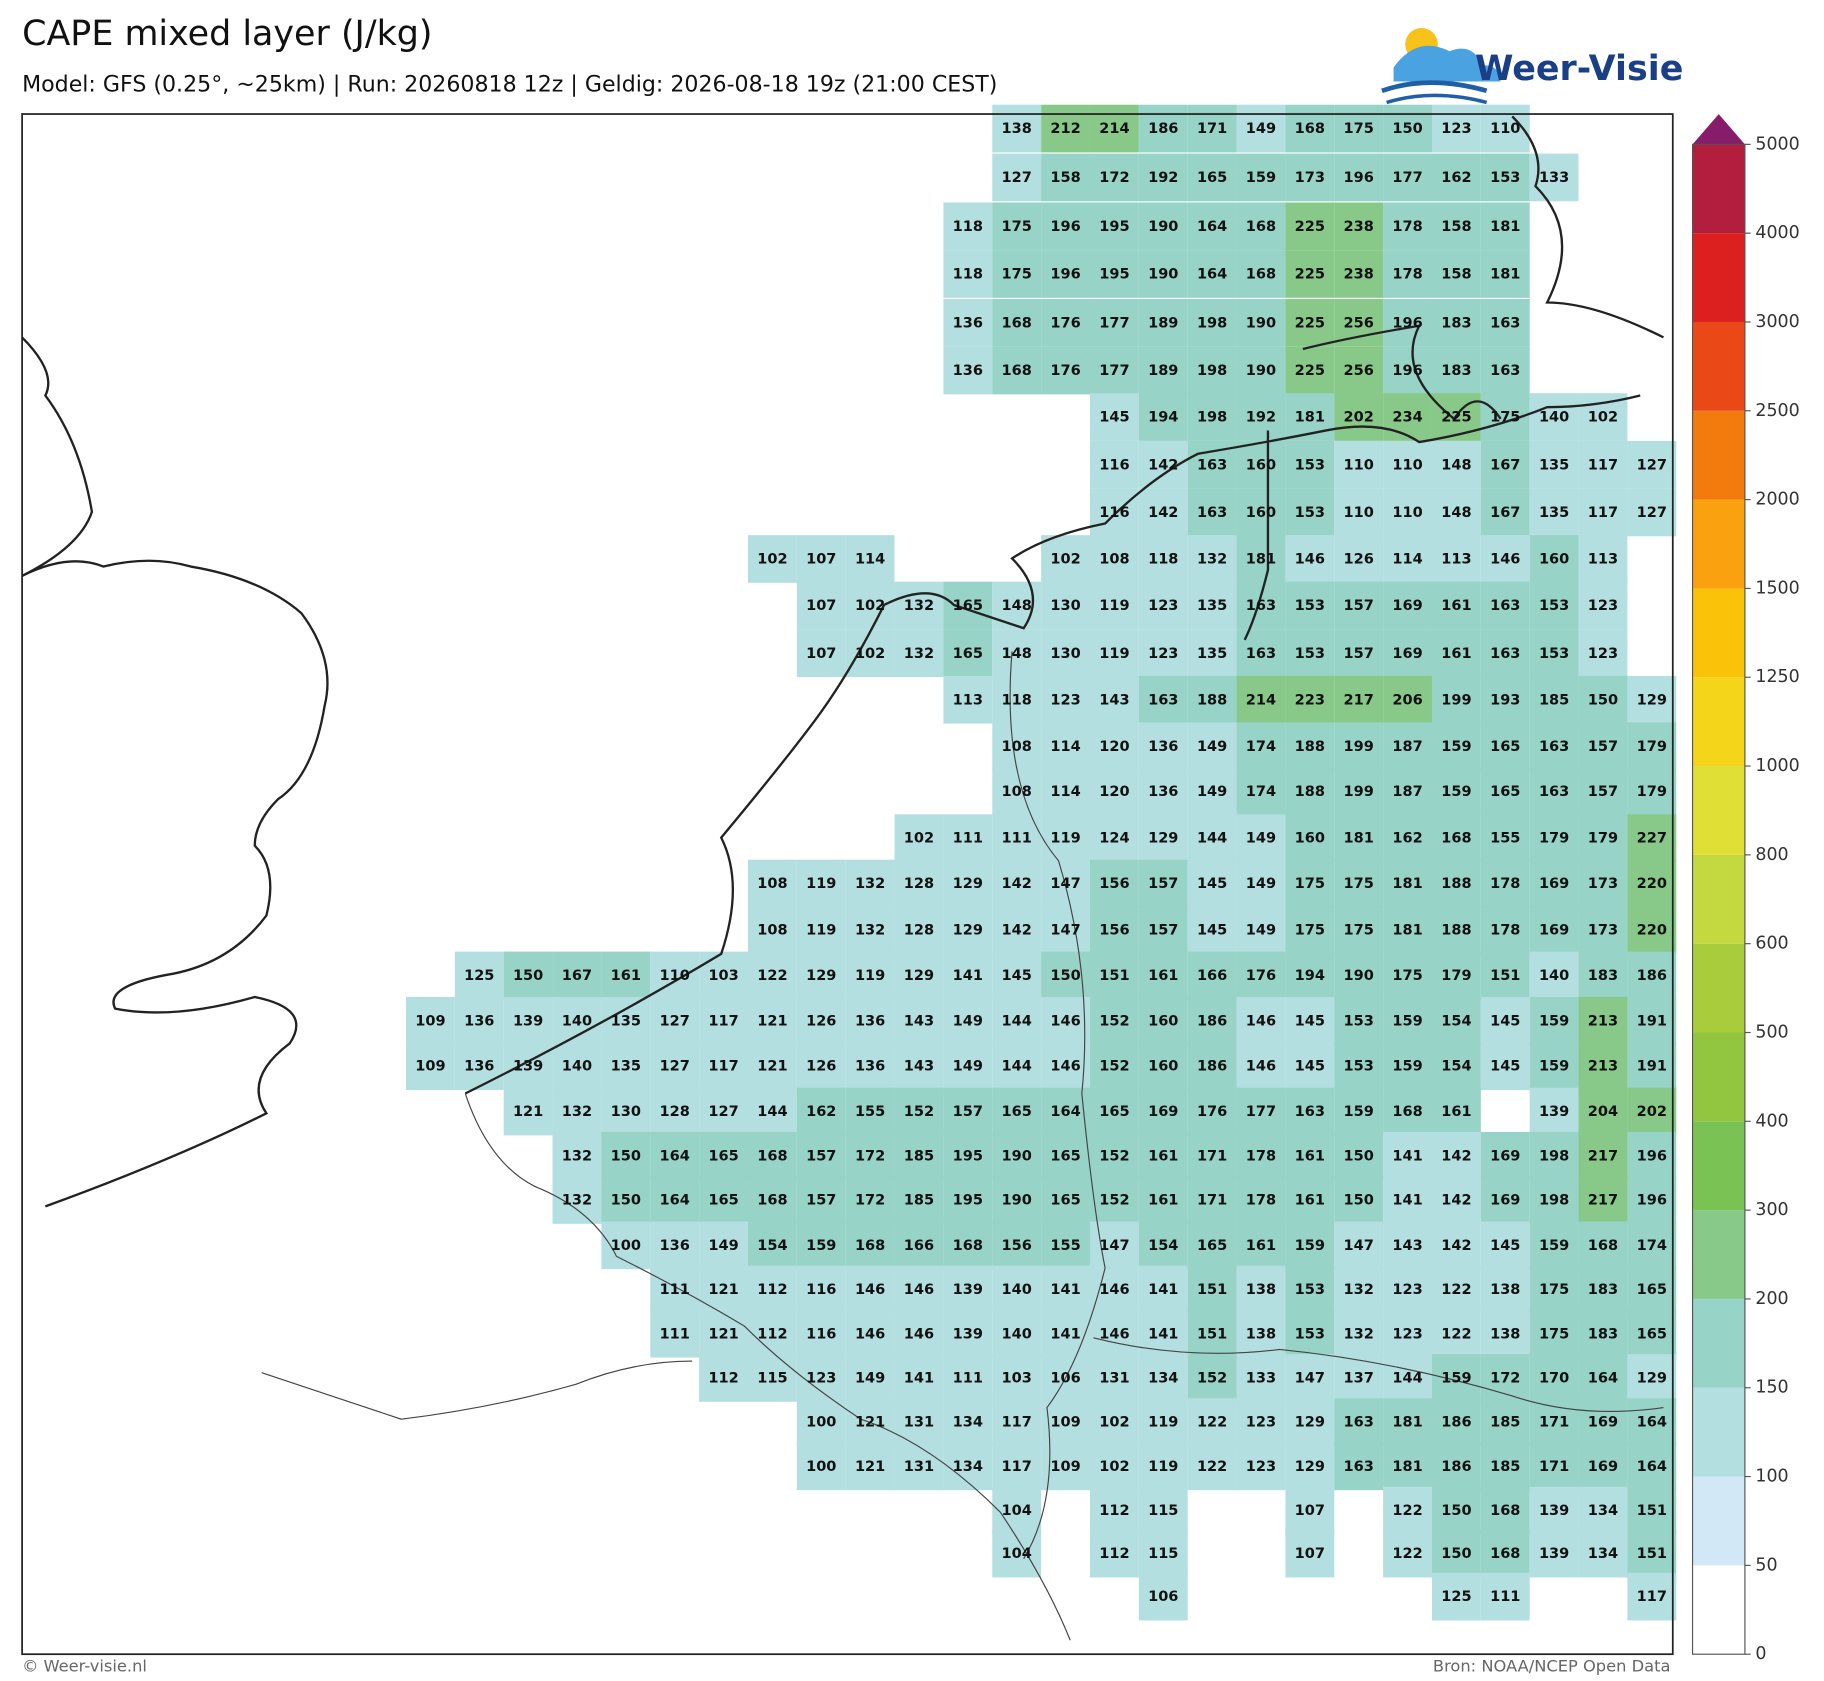 The height and width of the screenshot is (1681, 1824). I want to click on cape-value: 108, so click(1017, 747).